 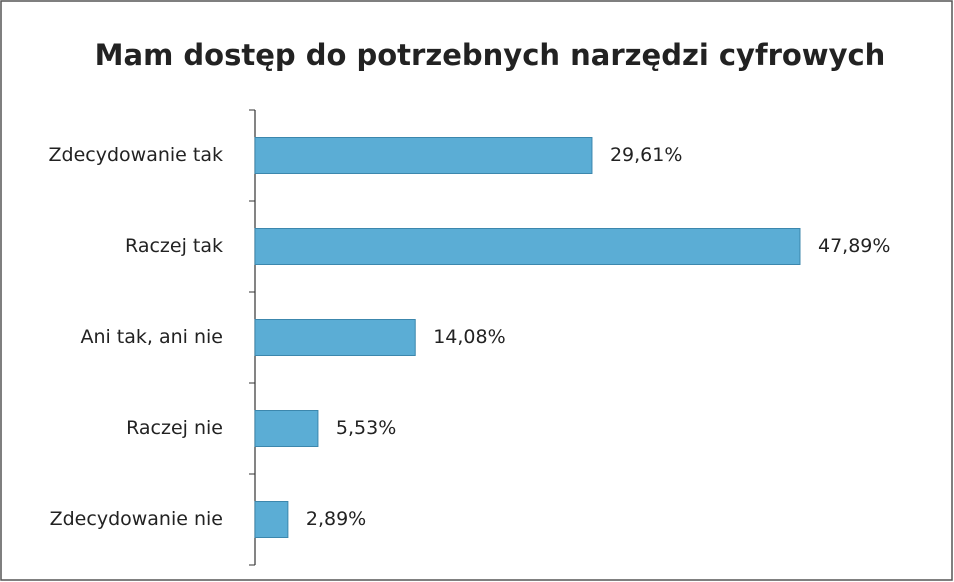 I want to click on value-label: 47,89%, so click(x=854, y=246).